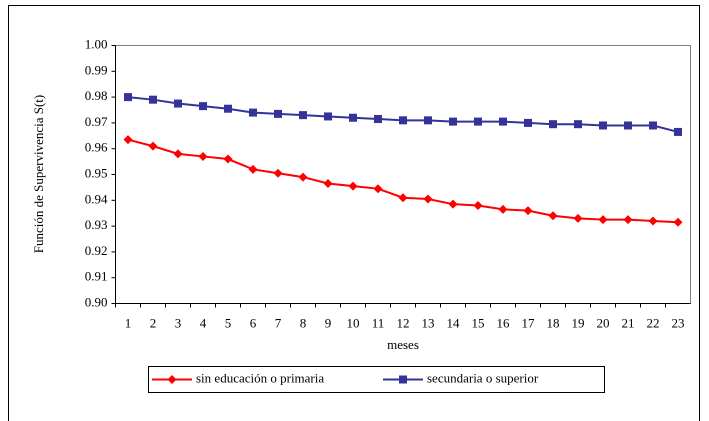 The width and height of the screenshot is (709, 421). Describe the element at coordinates (483, 377) in the screenshot. I see `legend-label: secundaria o superior` at that location.